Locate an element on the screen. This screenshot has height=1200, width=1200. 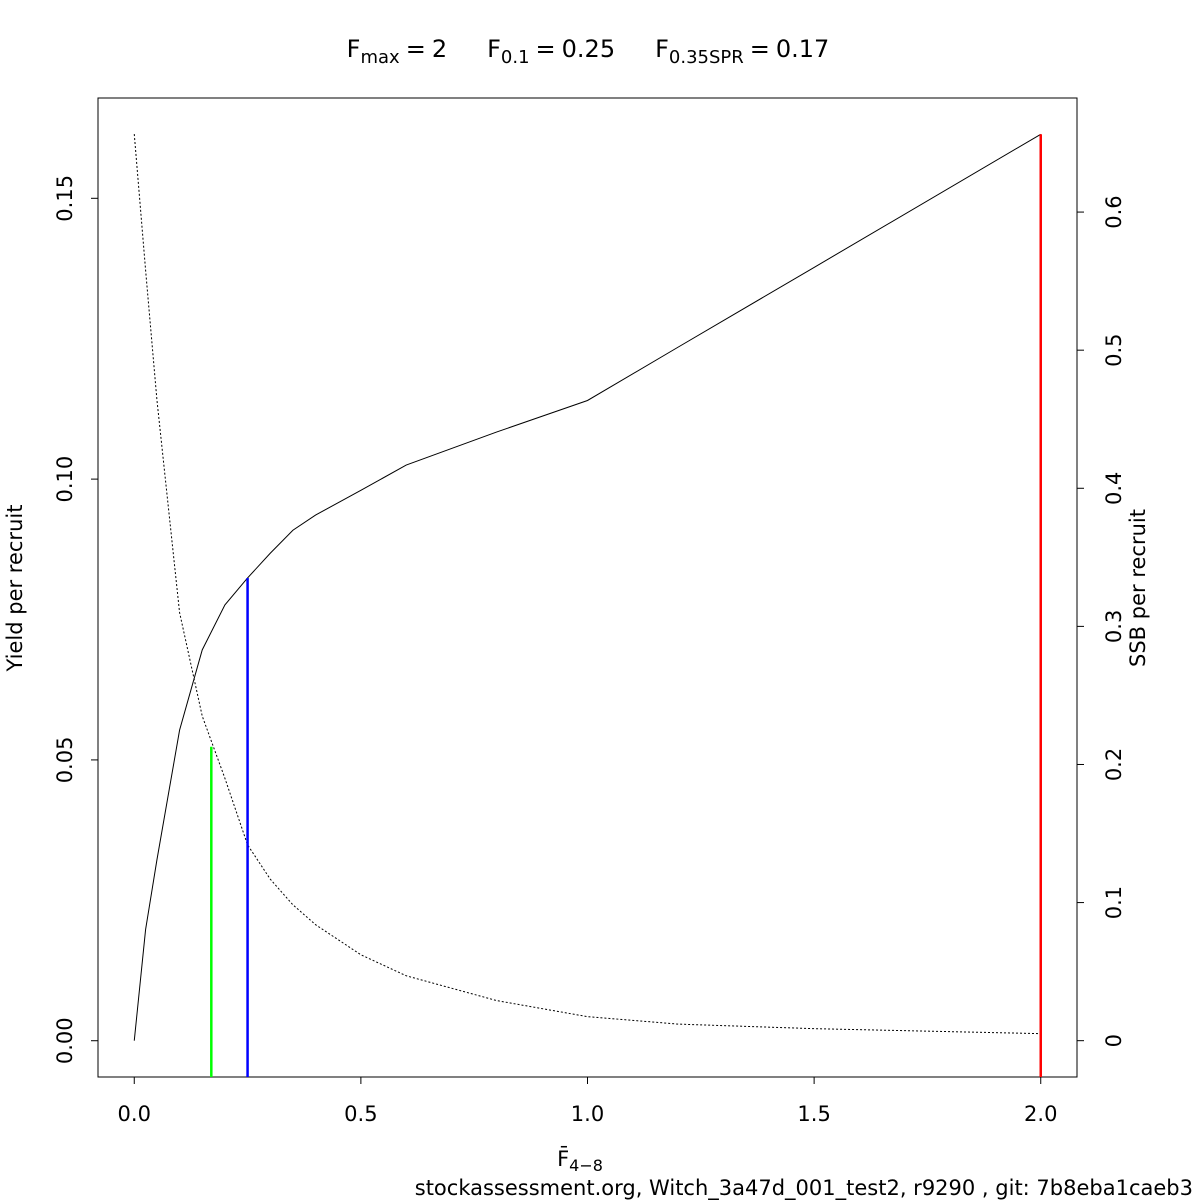
title-subscript: max is located at coordinates (380, 57).